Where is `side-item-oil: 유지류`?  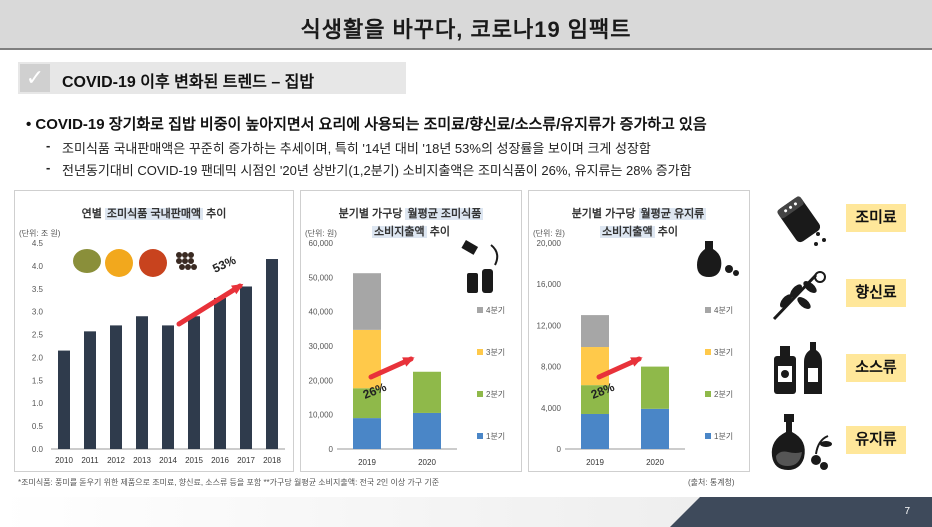 side-item-oil: 유지류 is located at coordinates (841, 440).